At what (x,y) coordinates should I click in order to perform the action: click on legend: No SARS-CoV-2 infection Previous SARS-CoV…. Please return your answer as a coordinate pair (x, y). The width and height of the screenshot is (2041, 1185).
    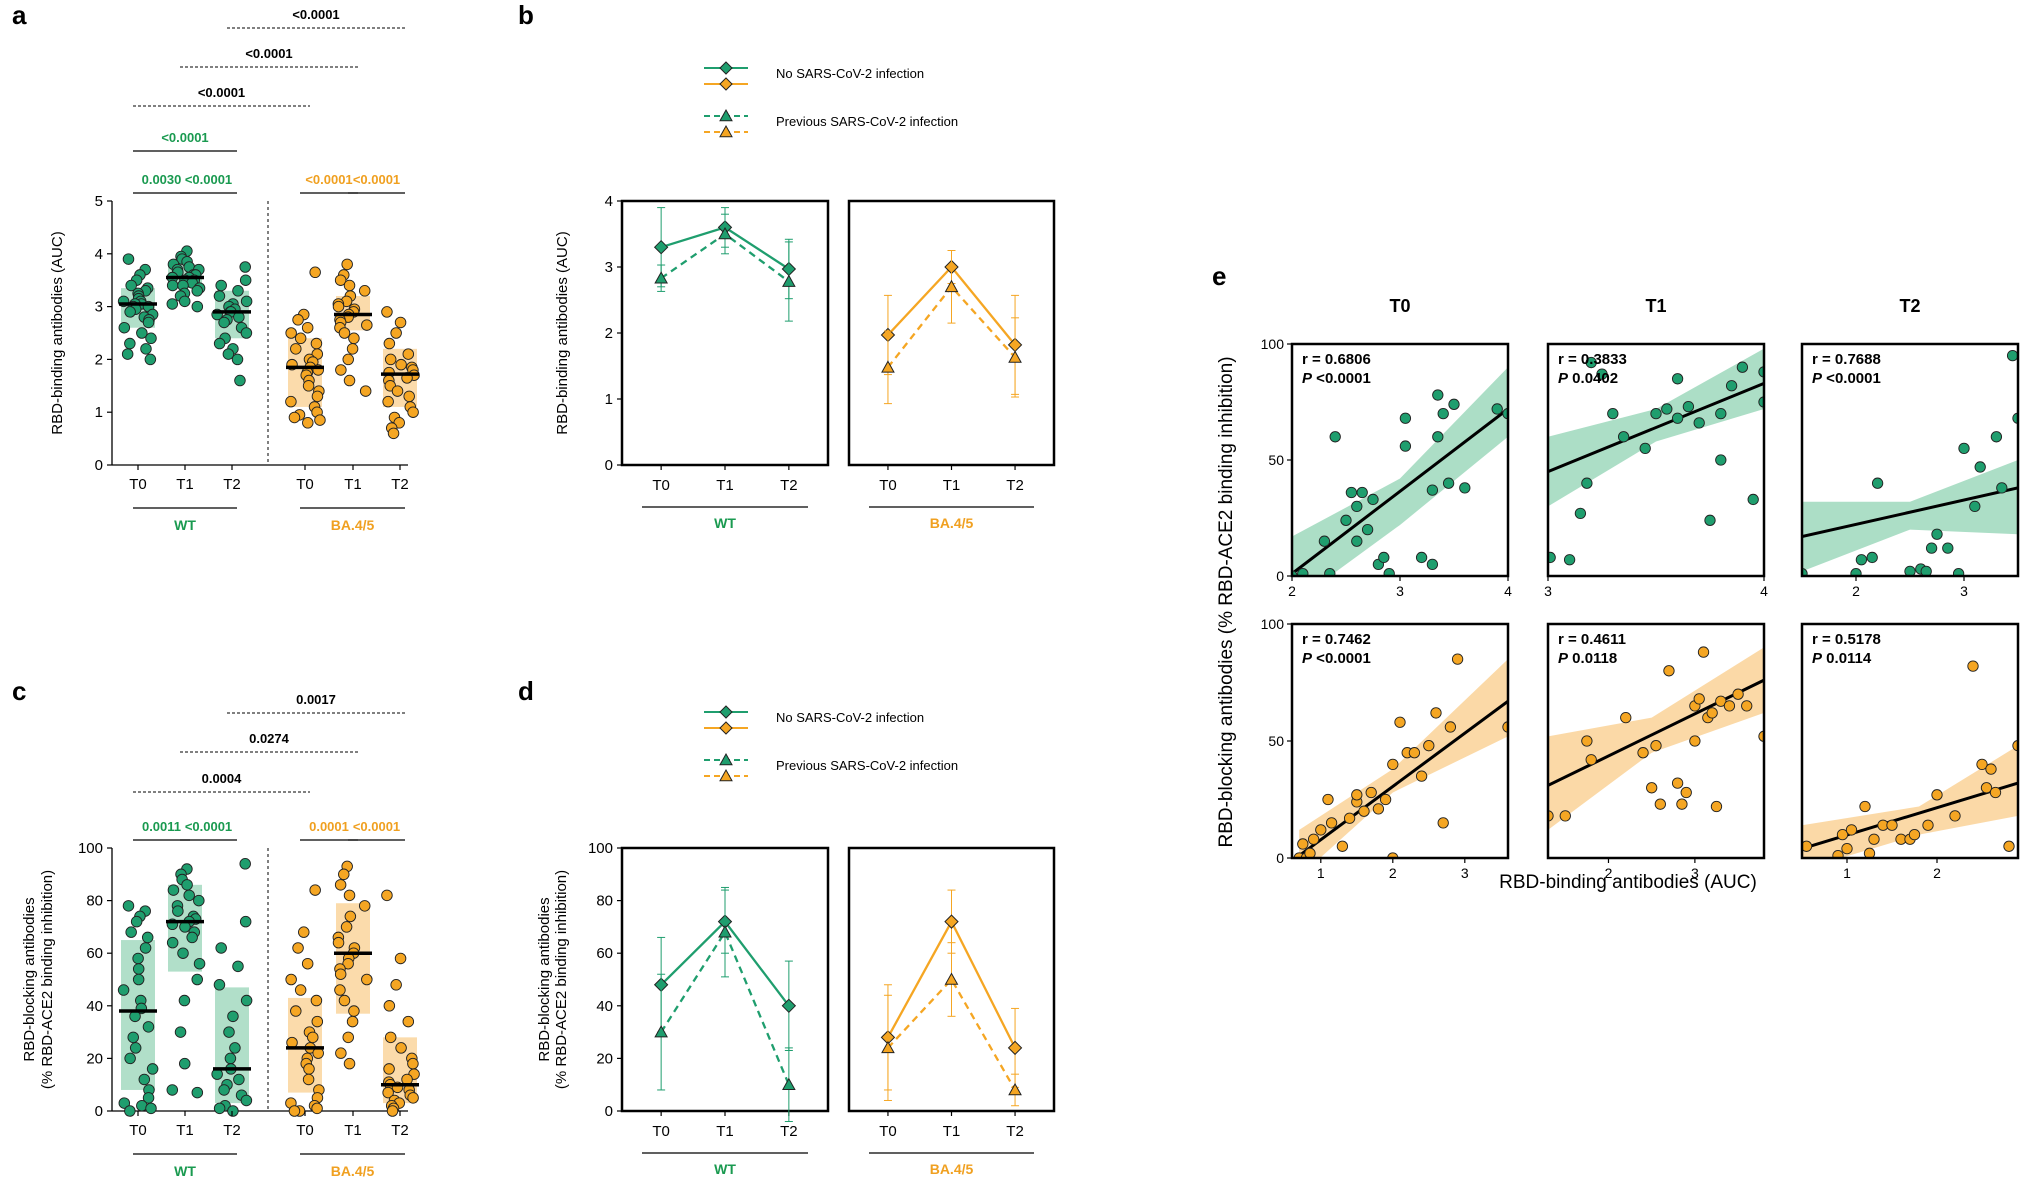
    Looking at the image, I should click on (831, 99).